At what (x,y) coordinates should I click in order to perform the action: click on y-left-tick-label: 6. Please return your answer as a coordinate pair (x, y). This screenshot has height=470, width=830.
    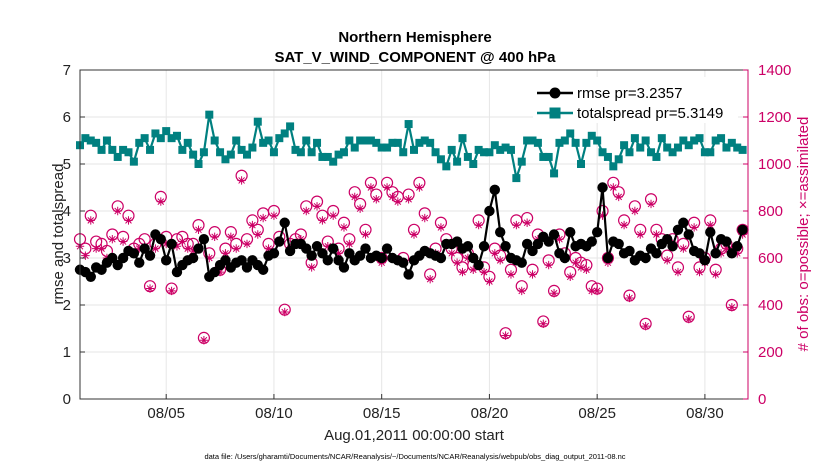
    Looking at the image, I should click on (67, 117).